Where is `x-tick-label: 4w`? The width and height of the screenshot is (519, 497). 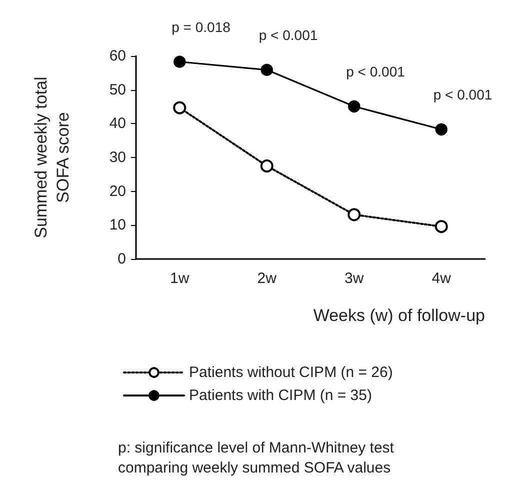
x-tick-label: 4w is located at coordinates (442, 278).